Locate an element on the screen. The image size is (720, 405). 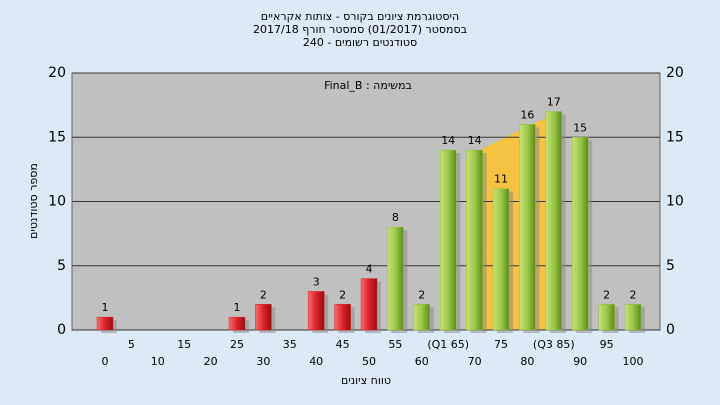
y2-tick-label: 10 is located at coordinates (675, 202).